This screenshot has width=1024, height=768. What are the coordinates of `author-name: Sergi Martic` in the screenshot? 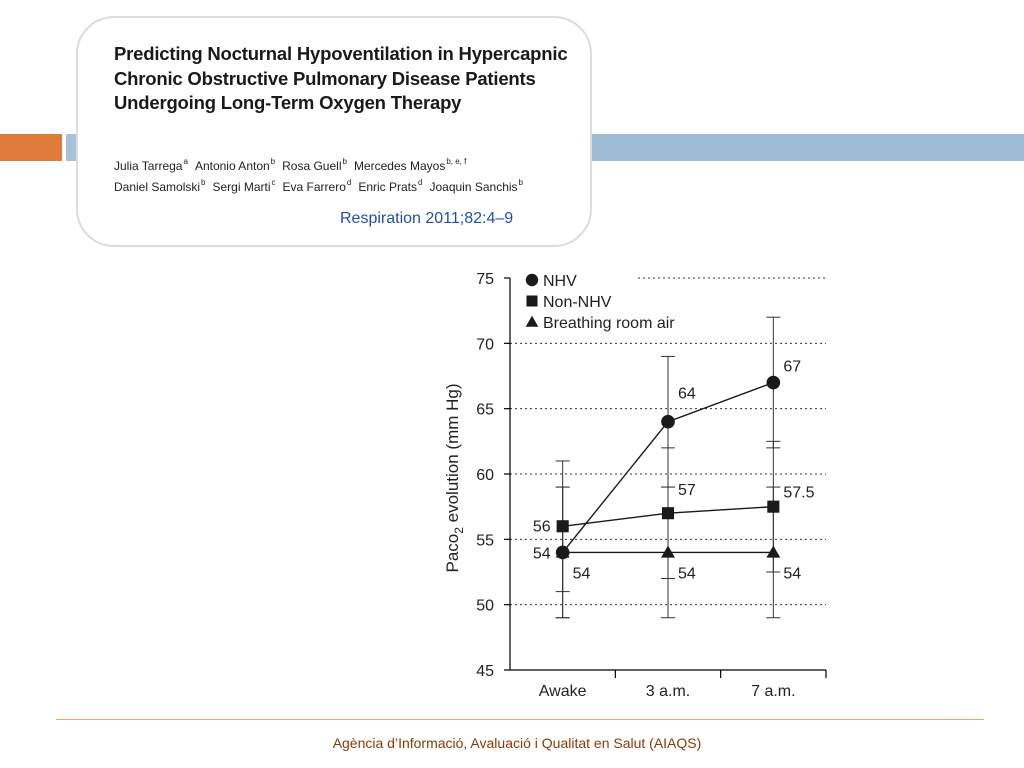 It's located at (244, 186).